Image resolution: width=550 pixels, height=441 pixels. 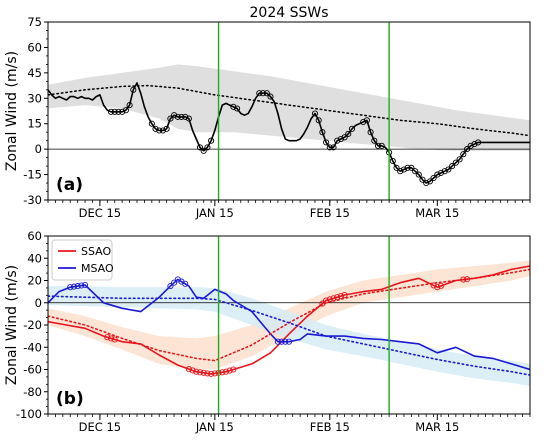 What do you see at coordinates (38, 303) in the screenshot?
I see `y-tick-label: 0` at bounding box center [38, 303].